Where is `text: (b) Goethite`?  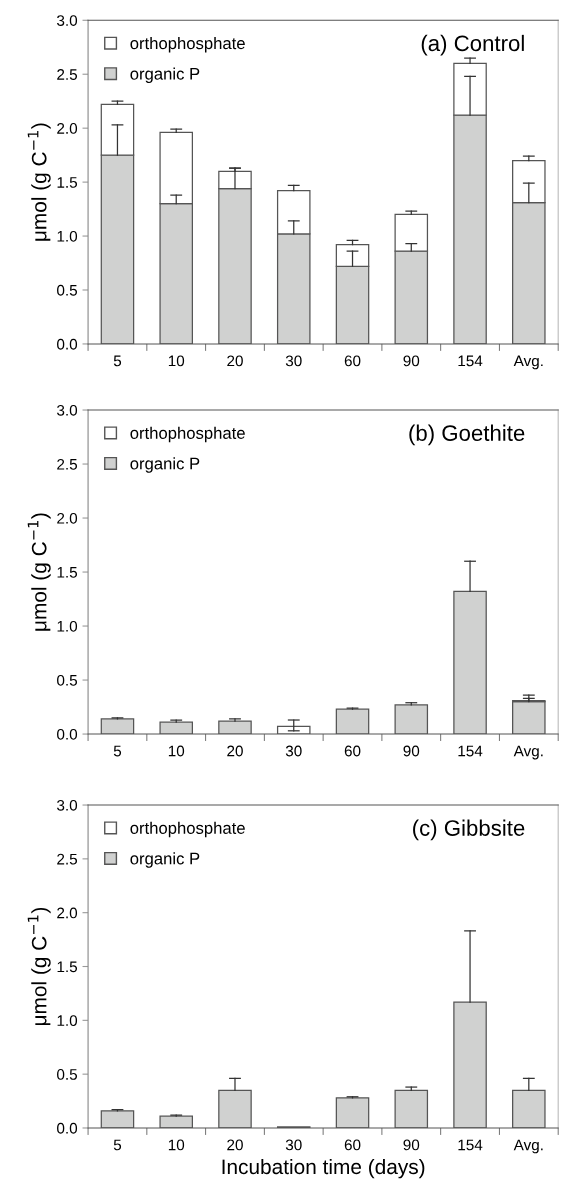 text: (b) Goethite is located at coordinates (467, 435).